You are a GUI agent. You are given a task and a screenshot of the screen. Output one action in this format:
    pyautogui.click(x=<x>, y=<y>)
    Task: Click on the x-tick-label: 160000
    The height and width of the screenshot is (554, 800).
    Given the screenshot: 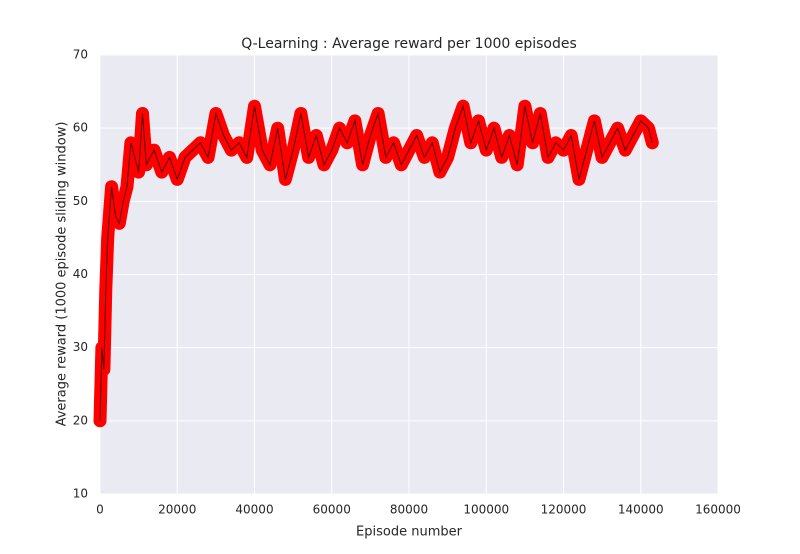 What is the action you would take?
    pyautogui.click(x=718, y=510)
    